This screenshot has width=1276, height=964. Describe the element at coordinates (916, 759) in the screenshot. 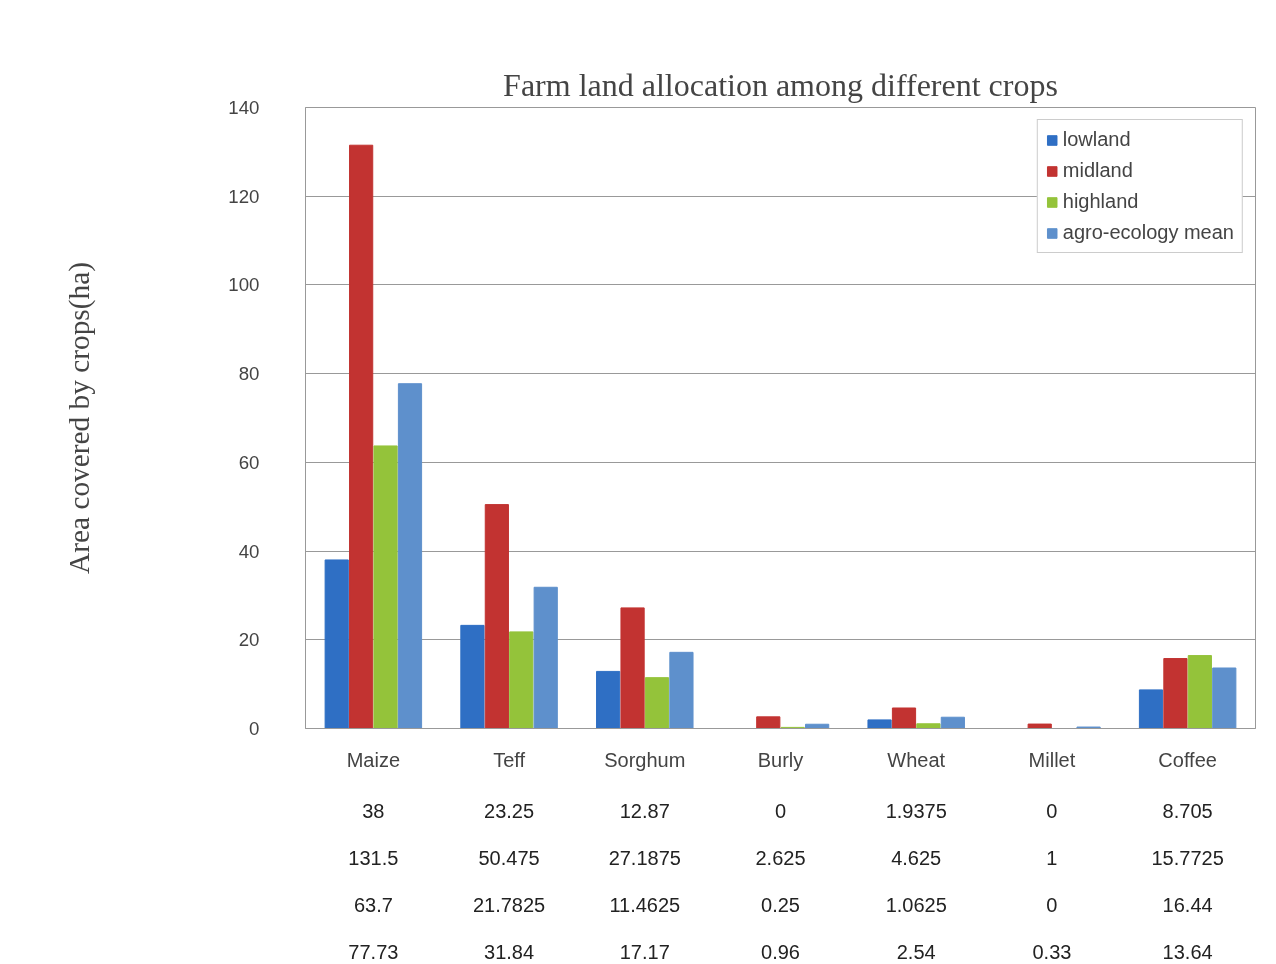

I see `x-tick-label: Wheat` at that location.